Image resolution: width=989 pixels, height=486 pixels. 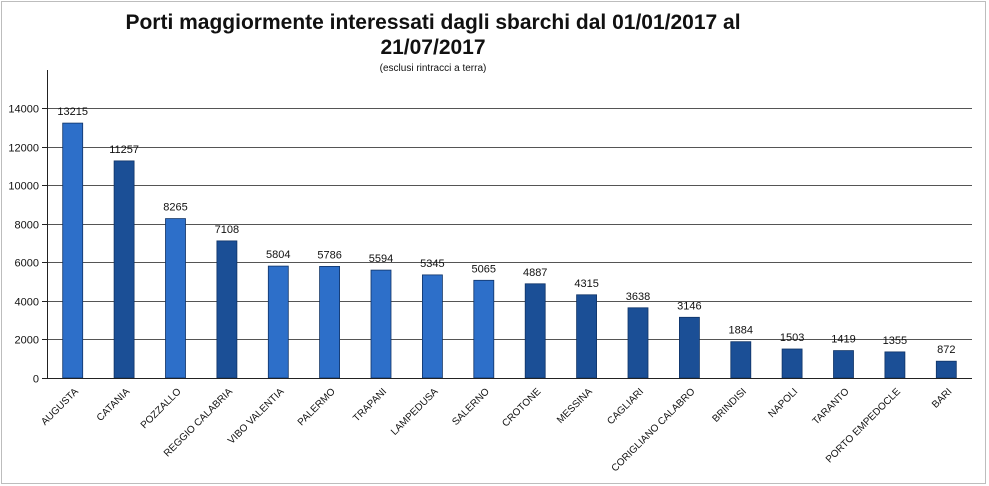 What do you see at coordinates (586, 336) in the screenshot?
I see `bar-messina` at bounding box center [586, 336].